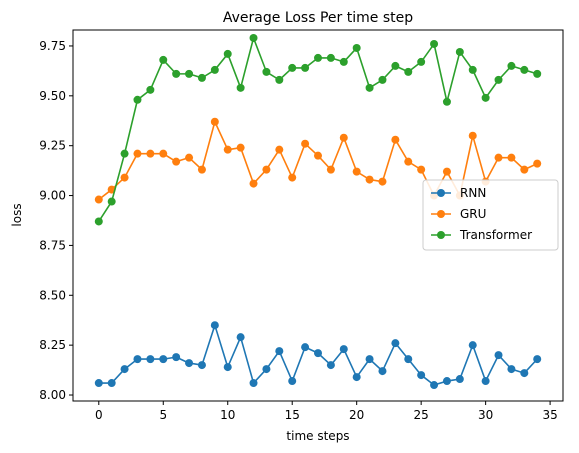 The image size is (579, 453). What do you see at coordinates (421, 415) in the screenshot?
I see `x-tick-label: 25` at bounding box center [421, 415].